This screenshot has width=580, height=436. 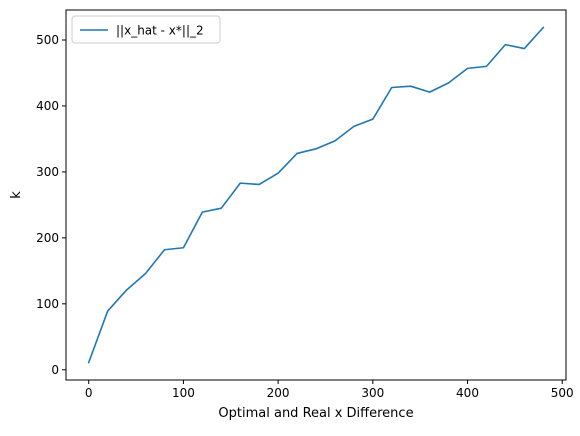 I want to click on x-tick-label: 100, so click(x=183, y=393).